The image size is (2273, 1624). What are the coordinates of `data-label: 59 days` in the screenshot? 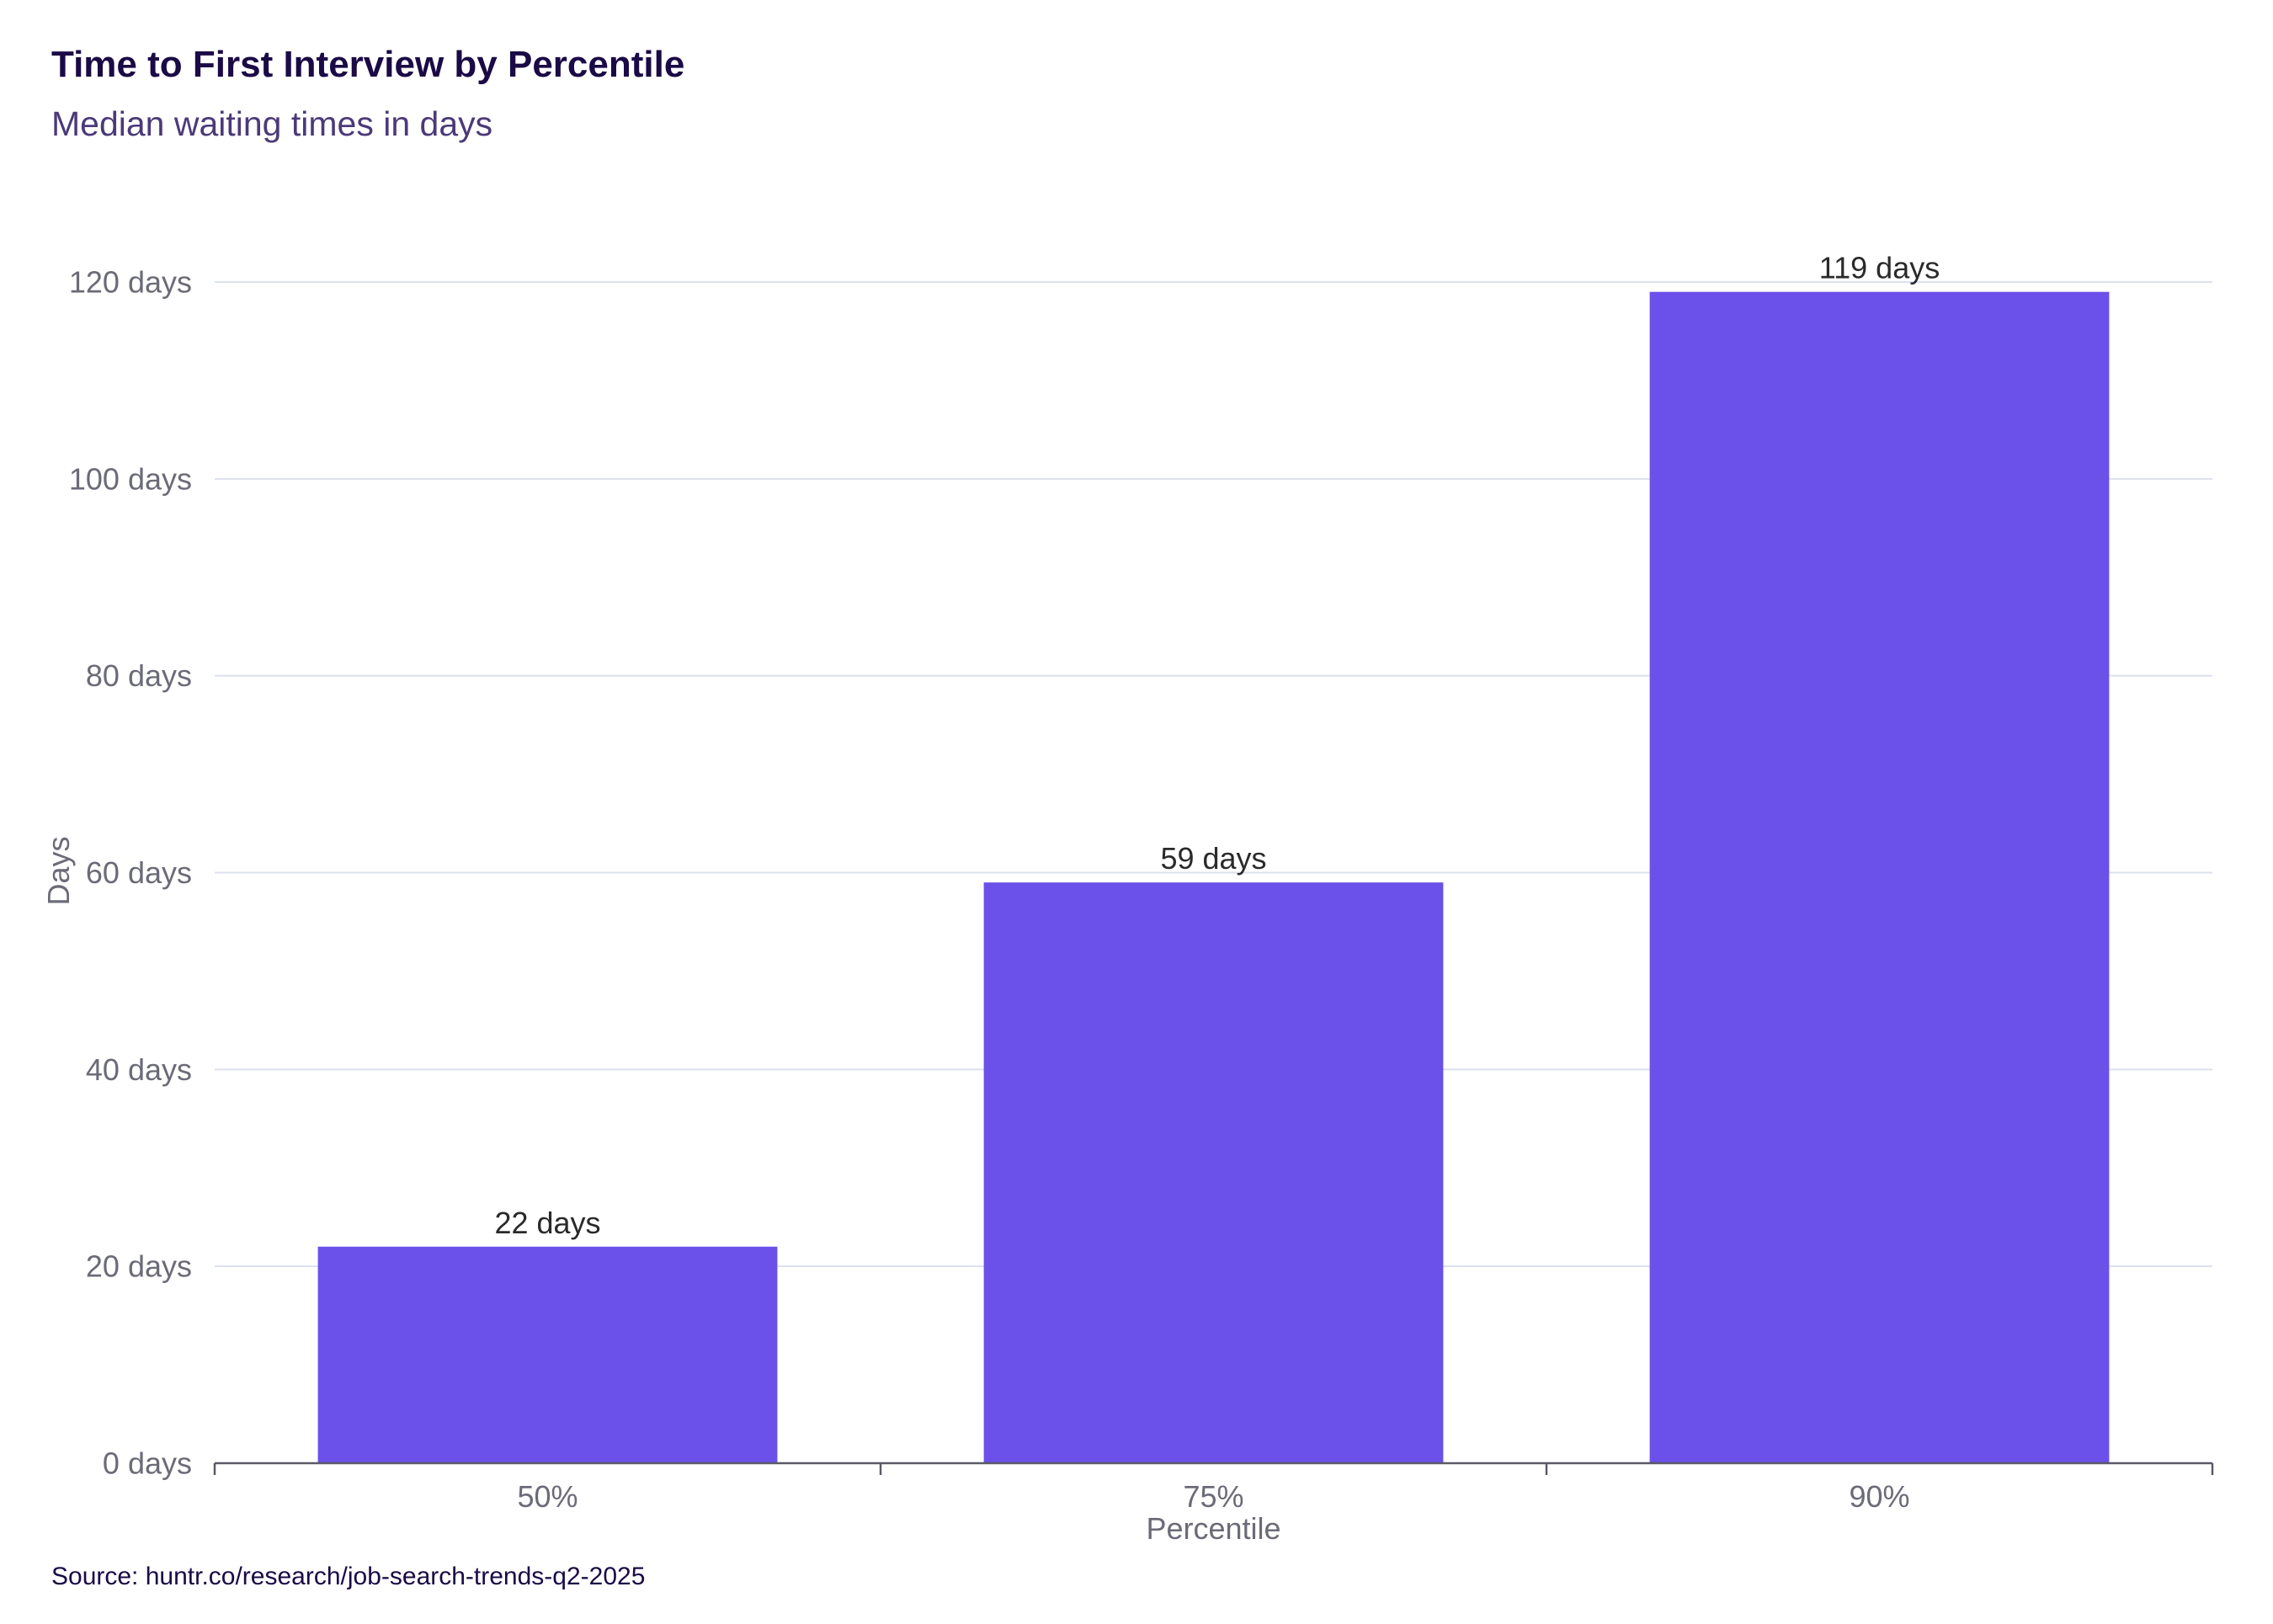 It's located at (1213, 858).